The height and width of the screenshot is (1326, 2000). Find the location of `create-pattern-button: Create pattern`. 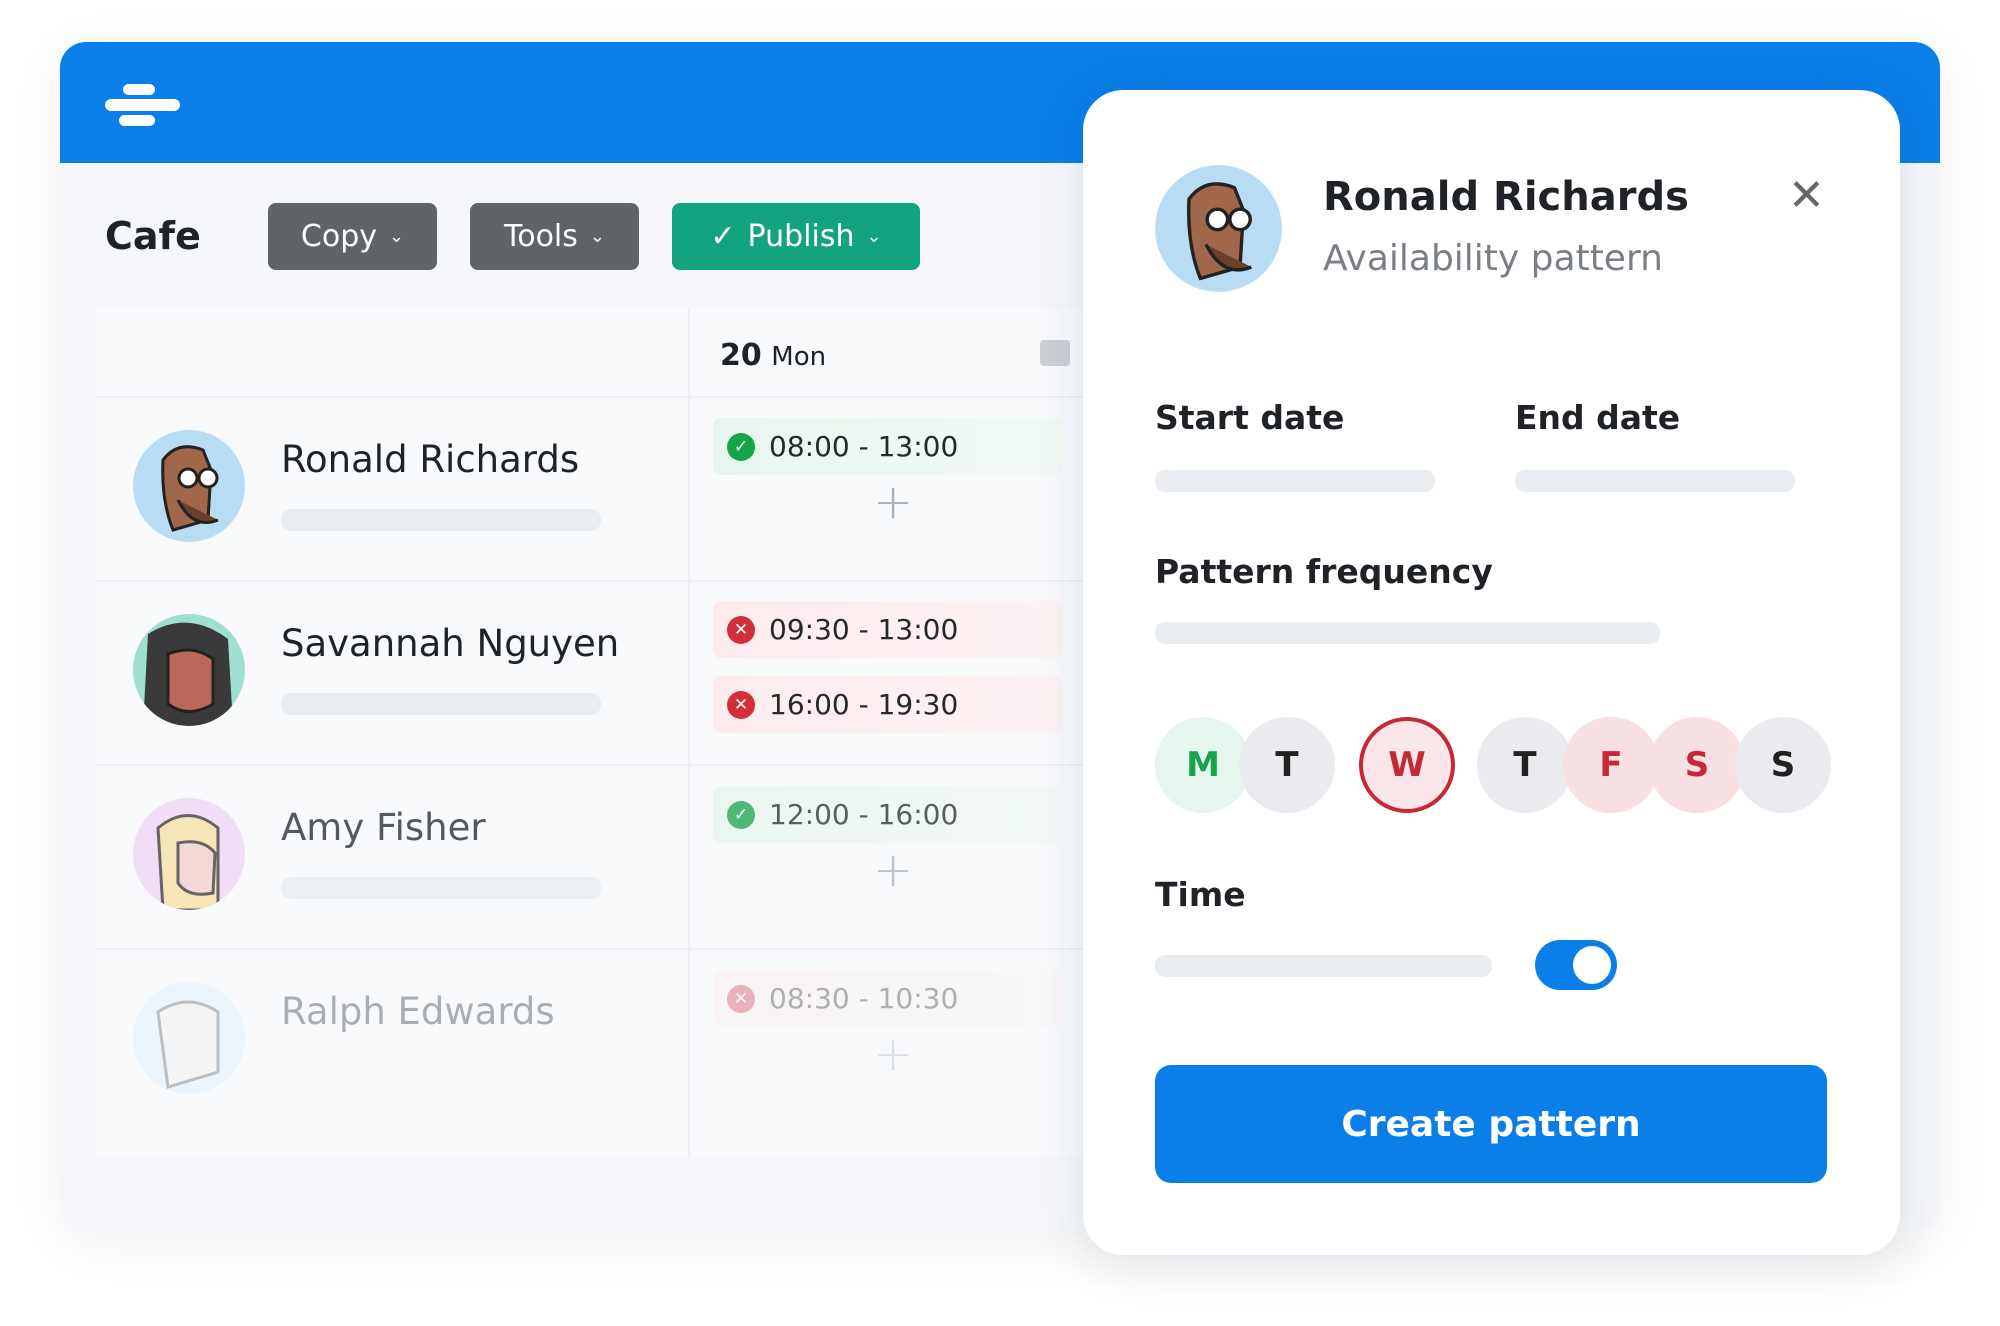

create-pattern-button: Create pattern is located at coordinates (1491, 1124).